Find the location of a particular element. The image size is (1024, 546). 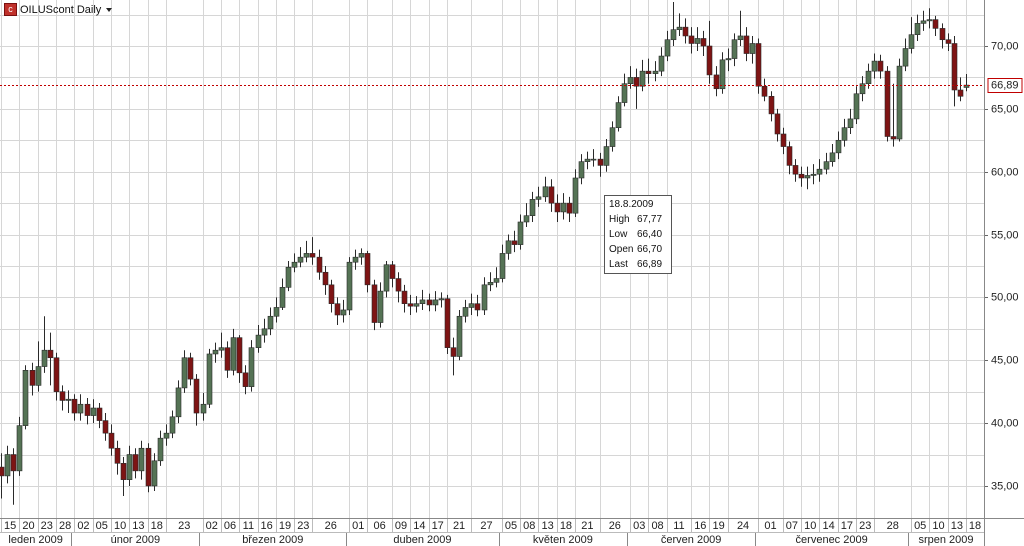

chart-header: c OILUScont Daily is located at coordinates (58, 9).